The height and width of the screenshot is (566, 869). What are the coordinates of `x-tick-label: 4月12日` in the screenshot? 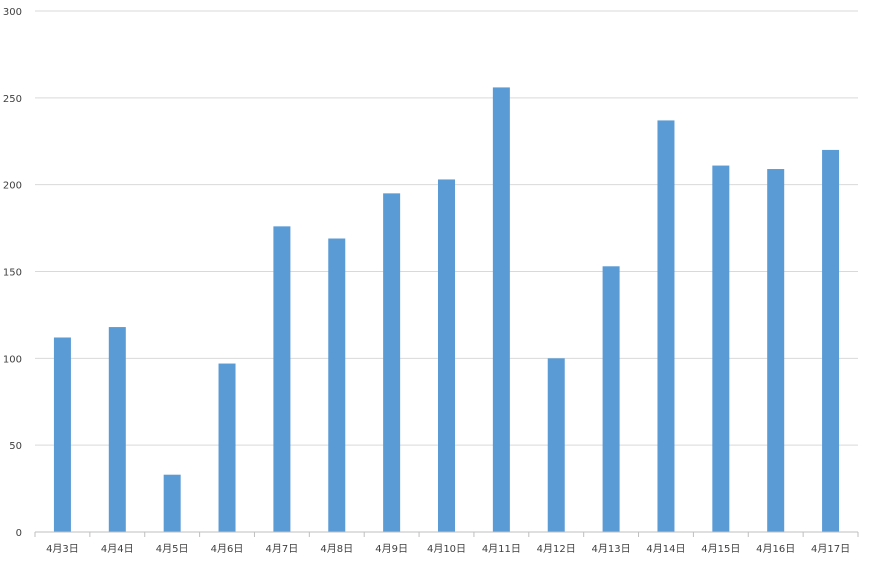 It's located at (556, 549).